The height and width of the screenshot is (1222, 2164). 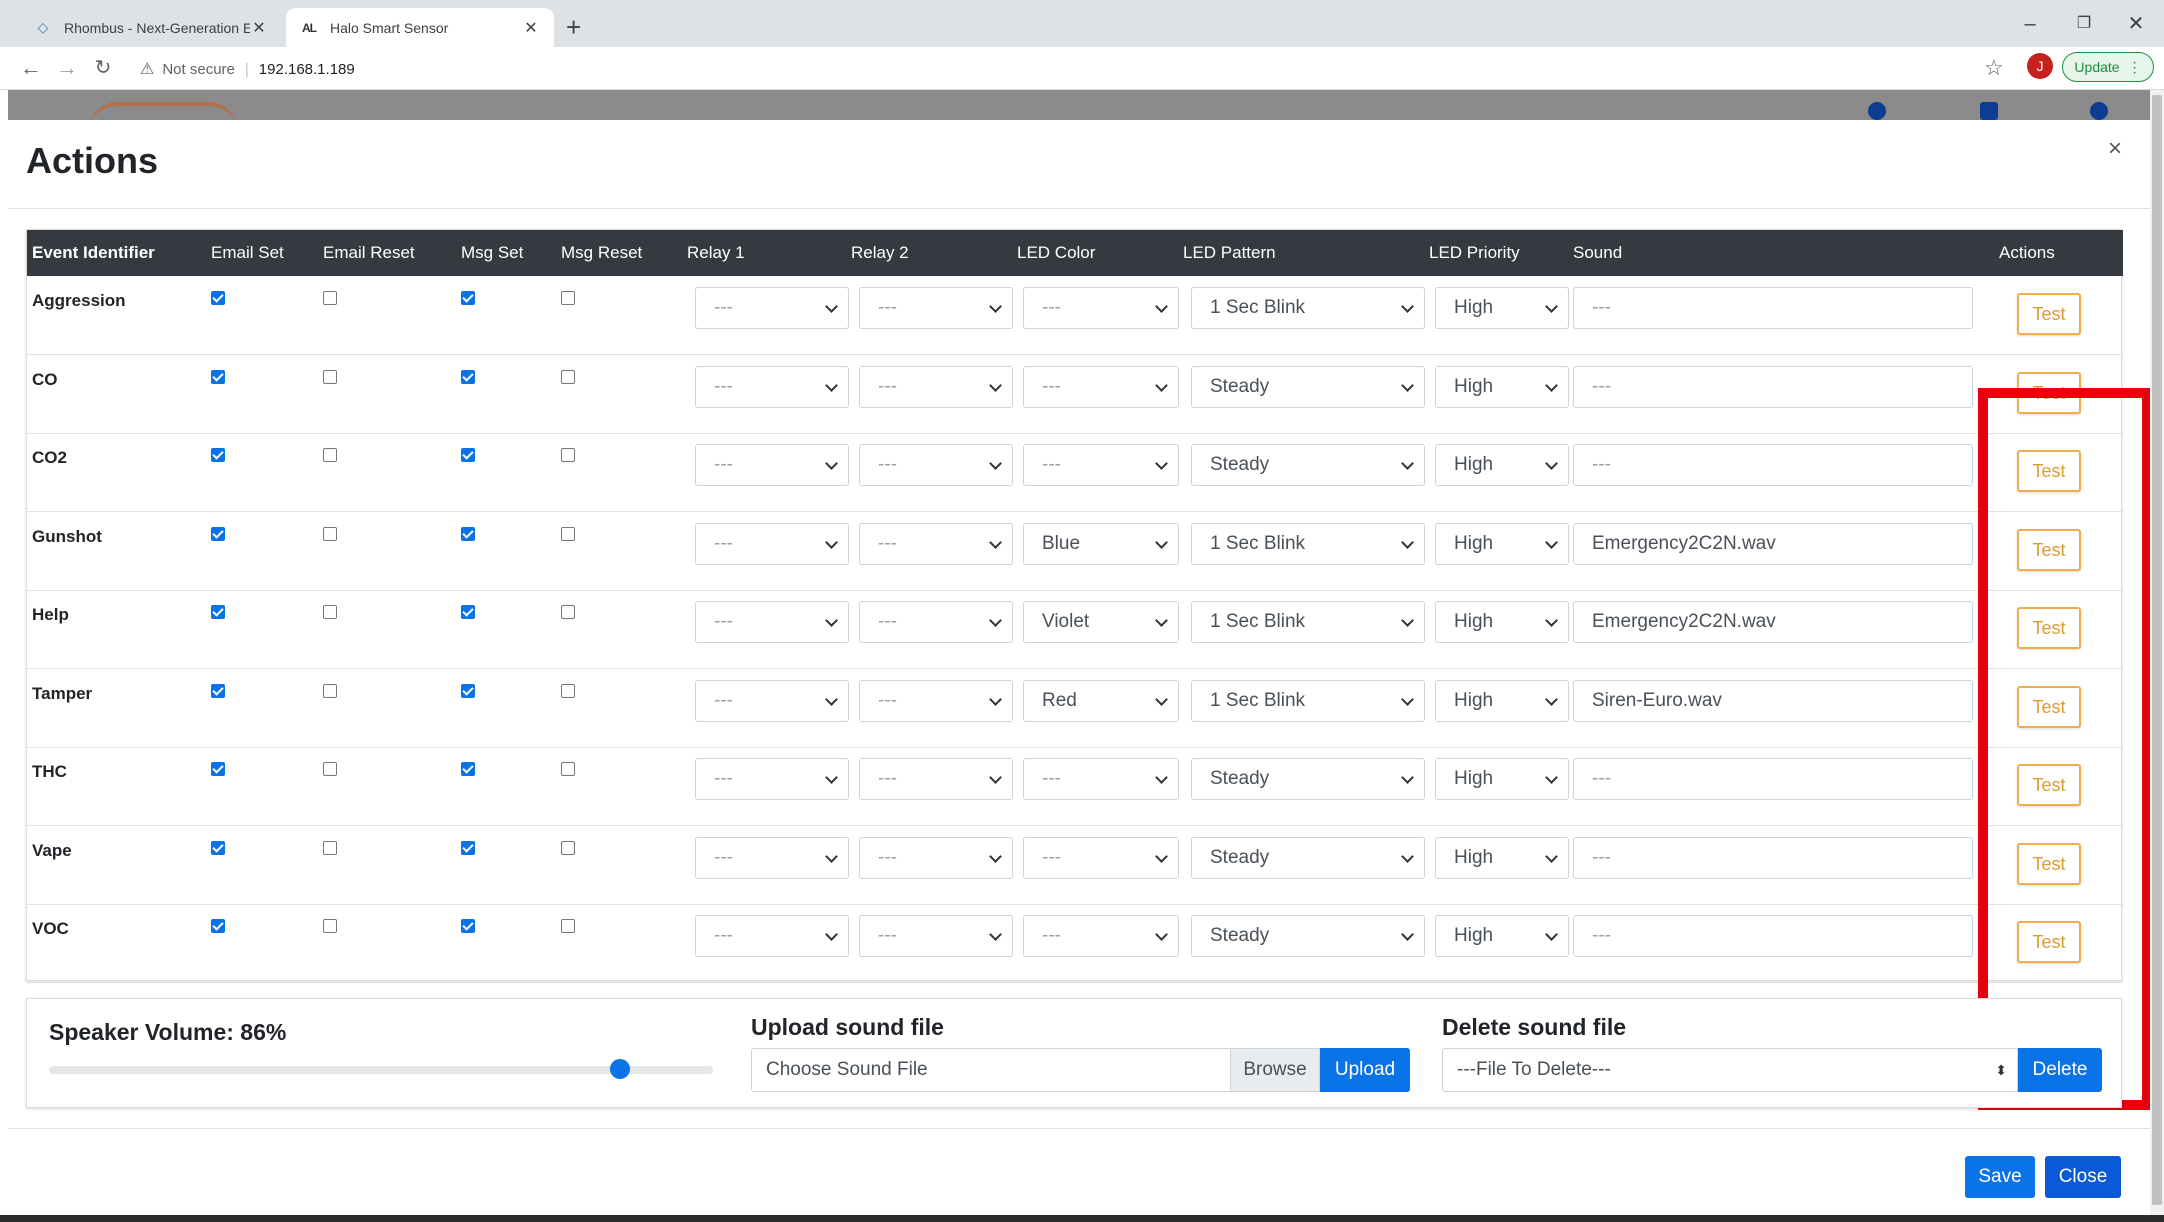 What do you see at coordinates (247, 69) in the screenshot?
I see `address-bar: ⚠ Not secure | 192.168.1.189` at bounding box center [247, 69].